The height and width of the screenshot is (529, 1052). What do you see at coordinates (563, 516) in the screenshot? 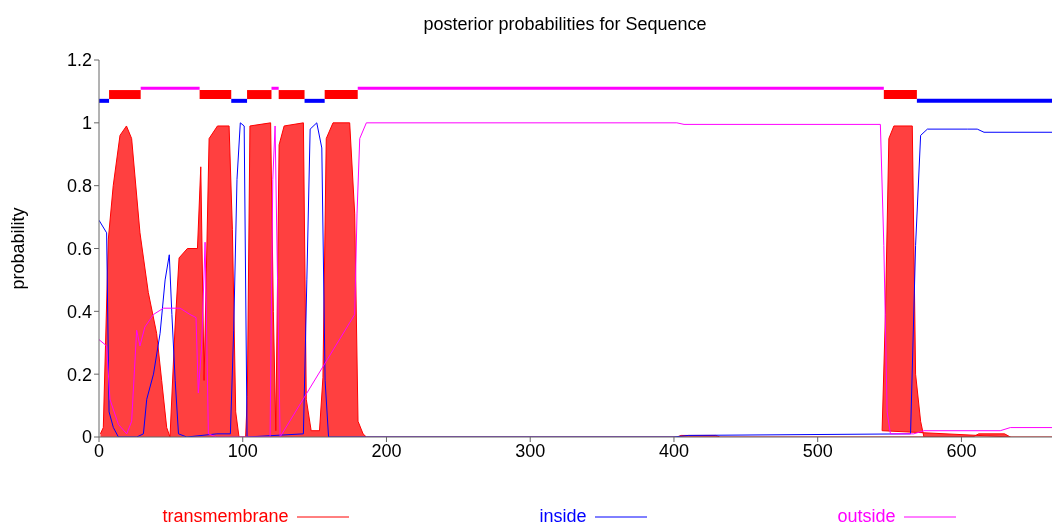
I see `legend-label: inside` at bounding box center [563, 516].